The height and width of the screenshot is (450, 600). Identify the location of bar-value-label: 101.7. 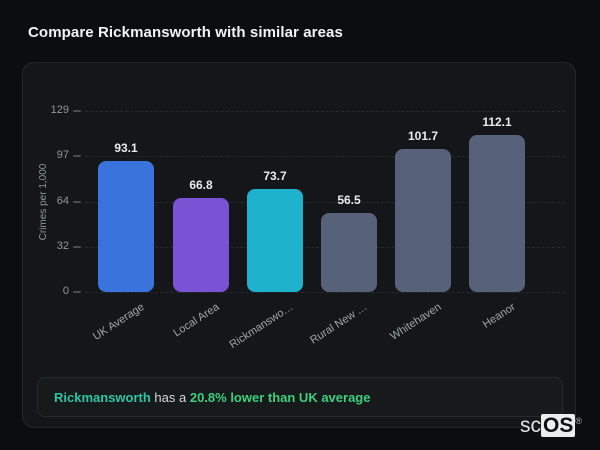
(423, 136).